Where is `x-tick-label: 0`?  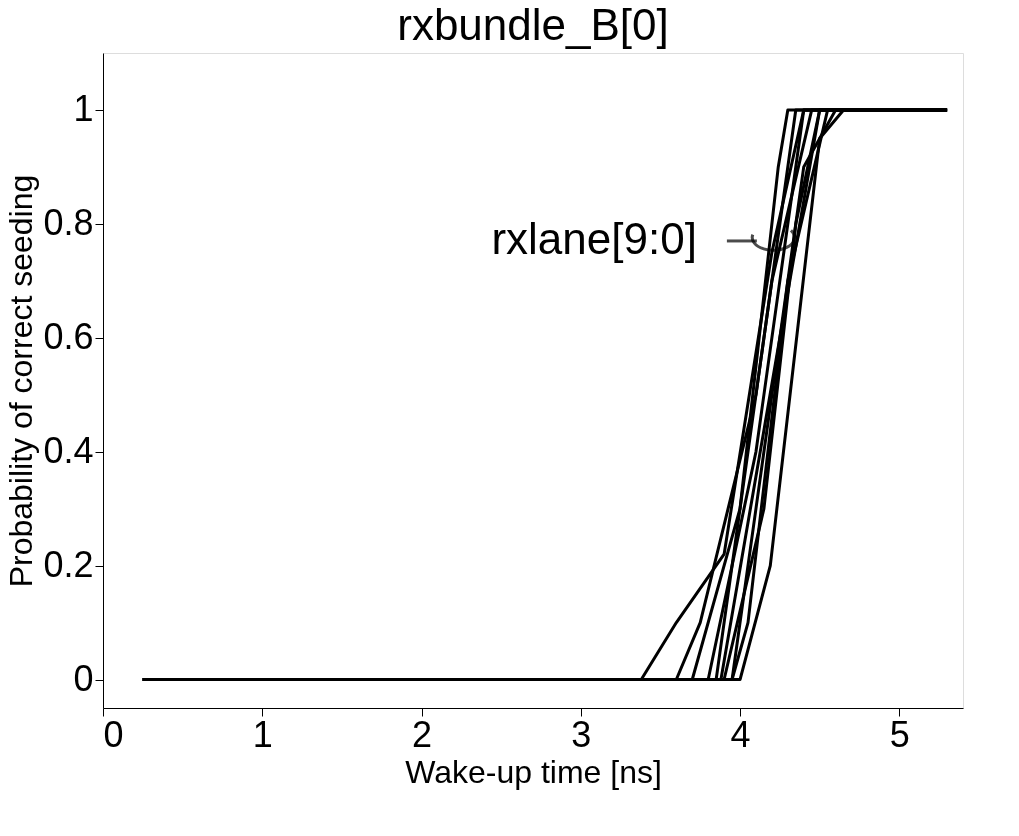 x-tick-label: 0 is located at coordinates (113, 734).